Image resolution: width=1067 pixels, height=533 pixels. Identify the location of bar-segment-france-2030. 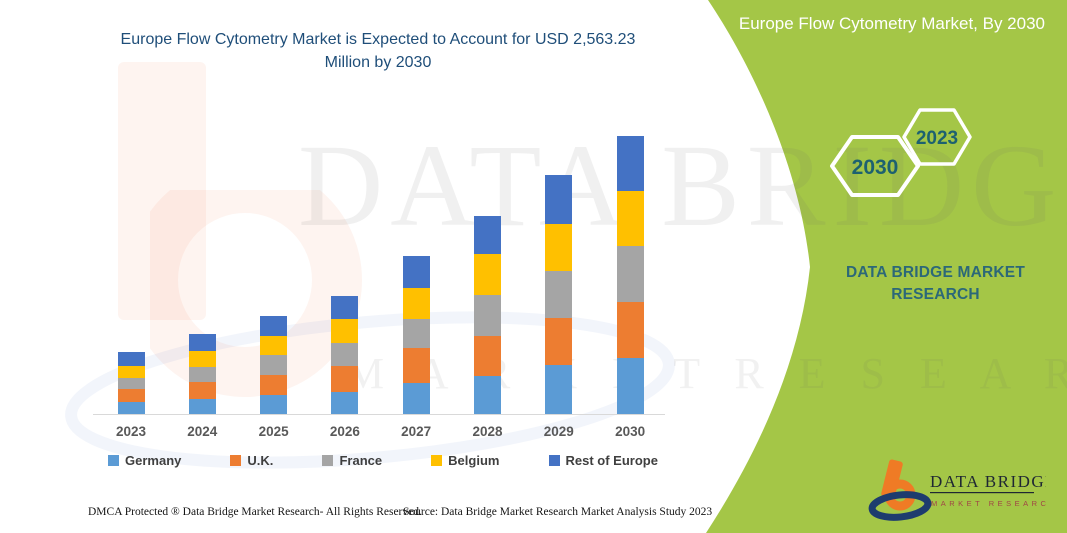
(630, 274).